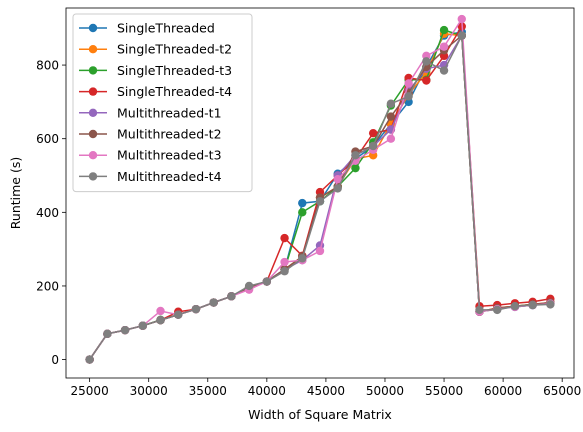 This screenshot has height=432, width=583. I want to click on legend-label: SingleThreaded, so click(166, 28).